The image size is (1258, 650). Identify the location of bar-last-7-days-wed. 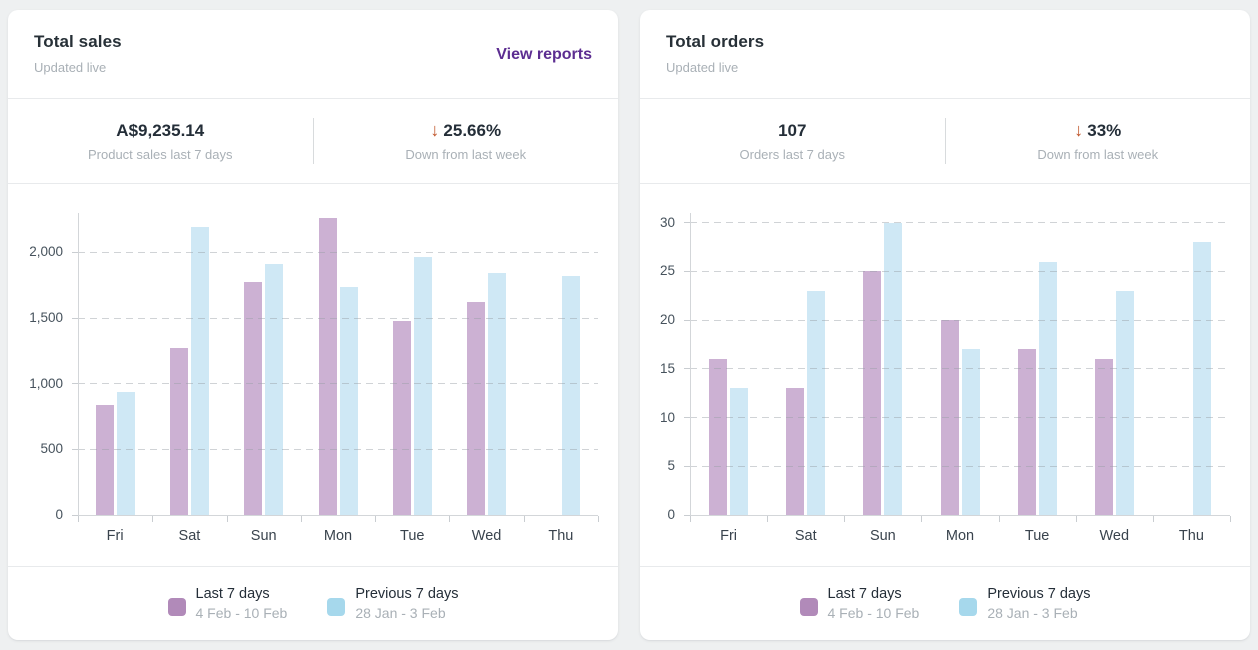
(476, 408).